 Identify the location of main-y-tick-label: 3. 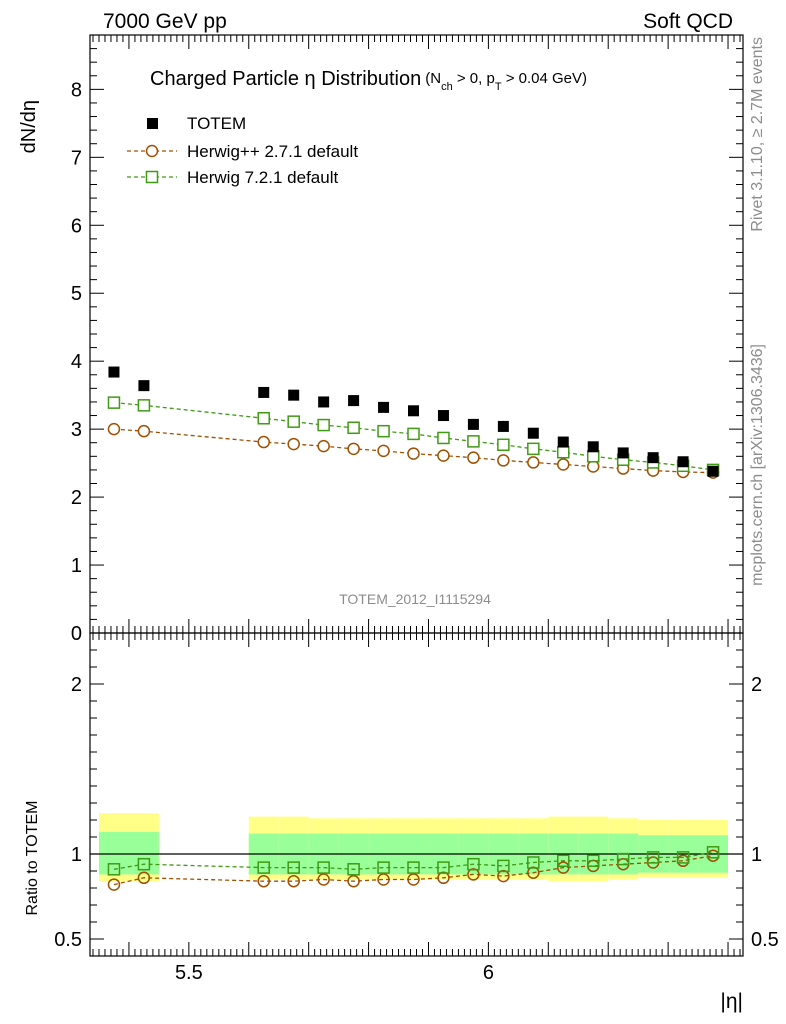
(76, 430).